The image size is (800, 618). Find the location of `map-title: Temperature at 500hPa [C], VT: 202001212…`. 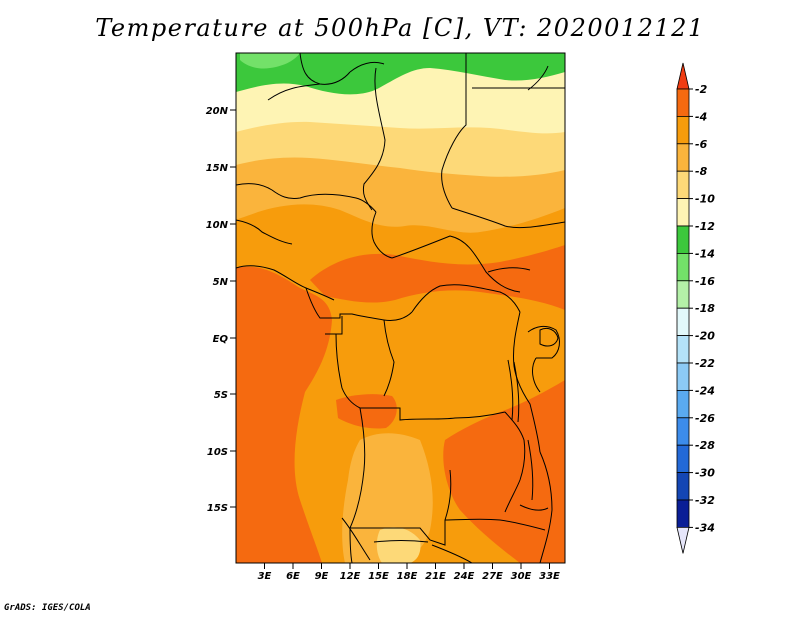

map-title: Temperature at 500hPa [C], VT: 202001212… is located at coordinates (400, 28).